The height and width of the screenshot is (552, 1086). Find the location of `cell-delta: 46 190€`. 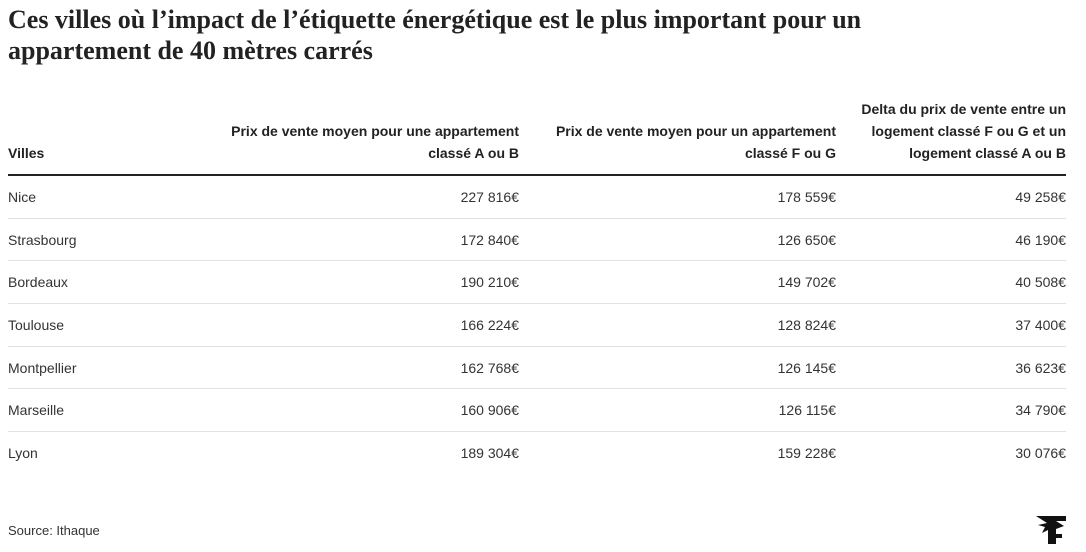

cell-delta: 46 190€ is located at coordinates (951, 240).